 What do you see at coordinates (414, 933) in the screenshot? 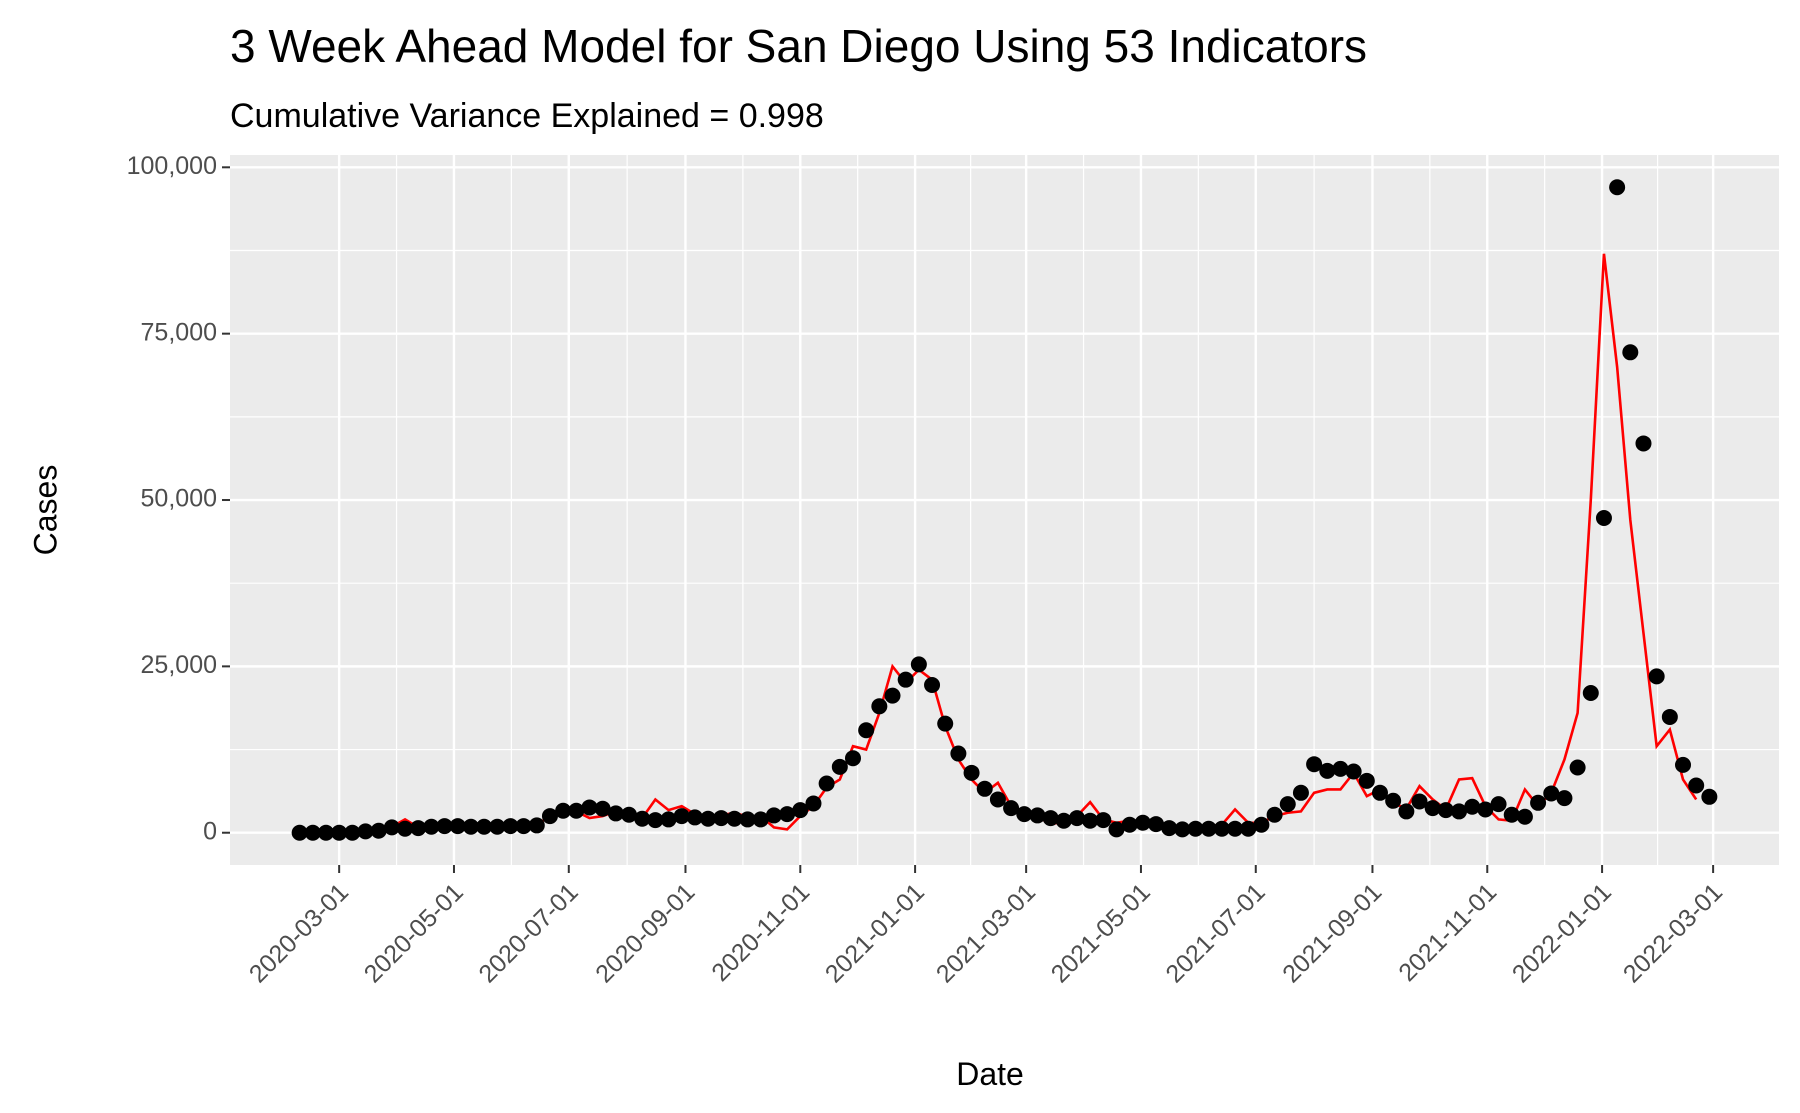
I see `x-tick-label: 2020-05-01` at bounding box center [414, 933].